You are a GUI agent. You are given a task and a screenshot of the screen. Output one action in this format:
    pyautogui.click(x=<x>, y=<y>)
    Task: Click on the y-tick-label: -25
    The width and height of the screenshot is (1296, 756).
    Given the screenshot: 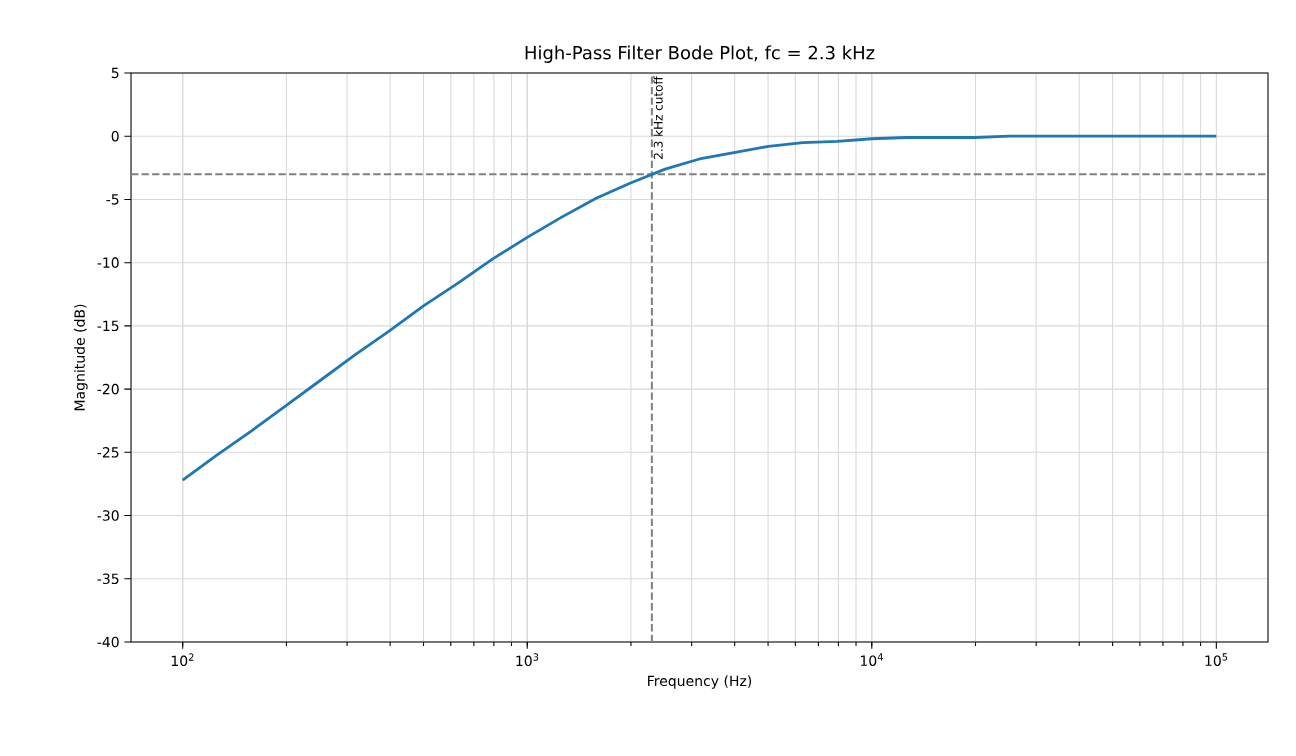 What is the action you would take?
    pyautogui.click(x=108, y=452)
    